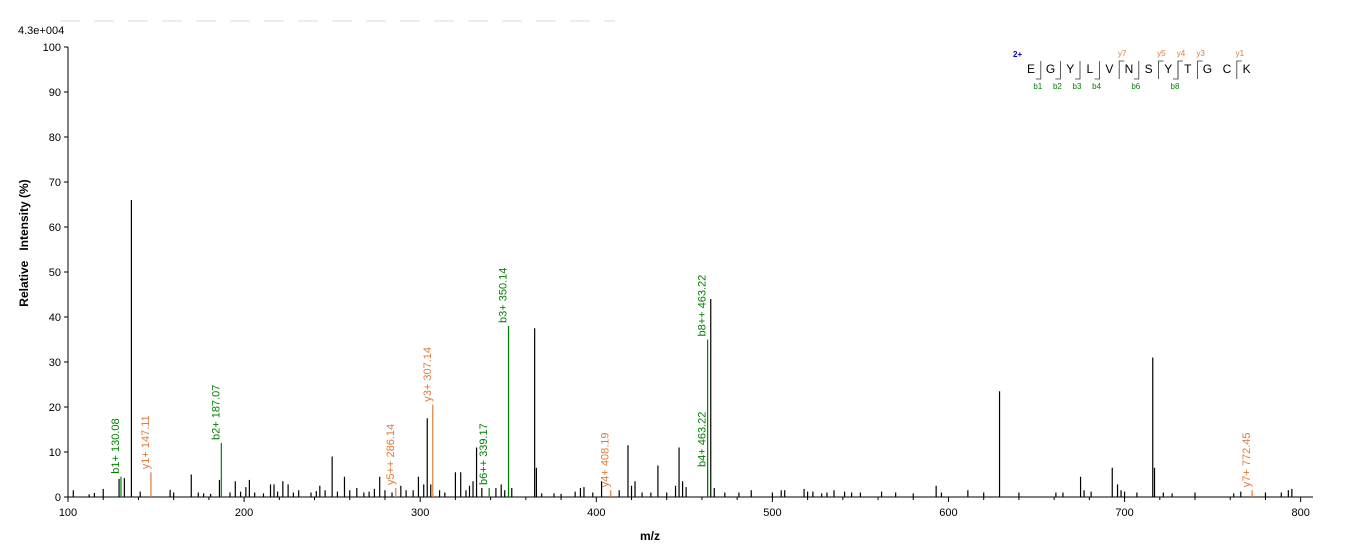 Image resolution: width=1362 pixels, height=557 pixels. What do you see at coordinates (68, 513) in the screenshot?
I see `x-tick-label: 100` at bounding box center [68, 513].